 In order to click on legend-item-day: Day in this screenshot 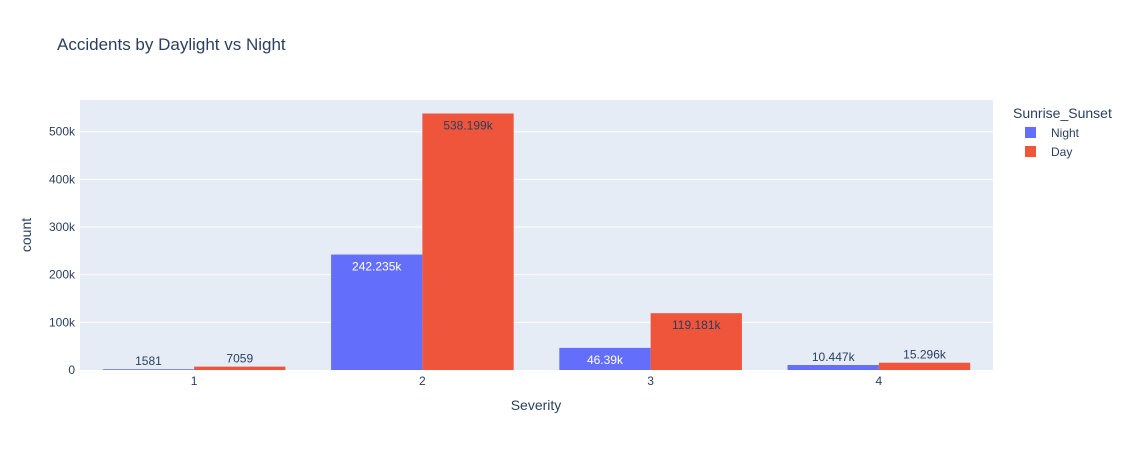, I will do `click(1061, 152)`.